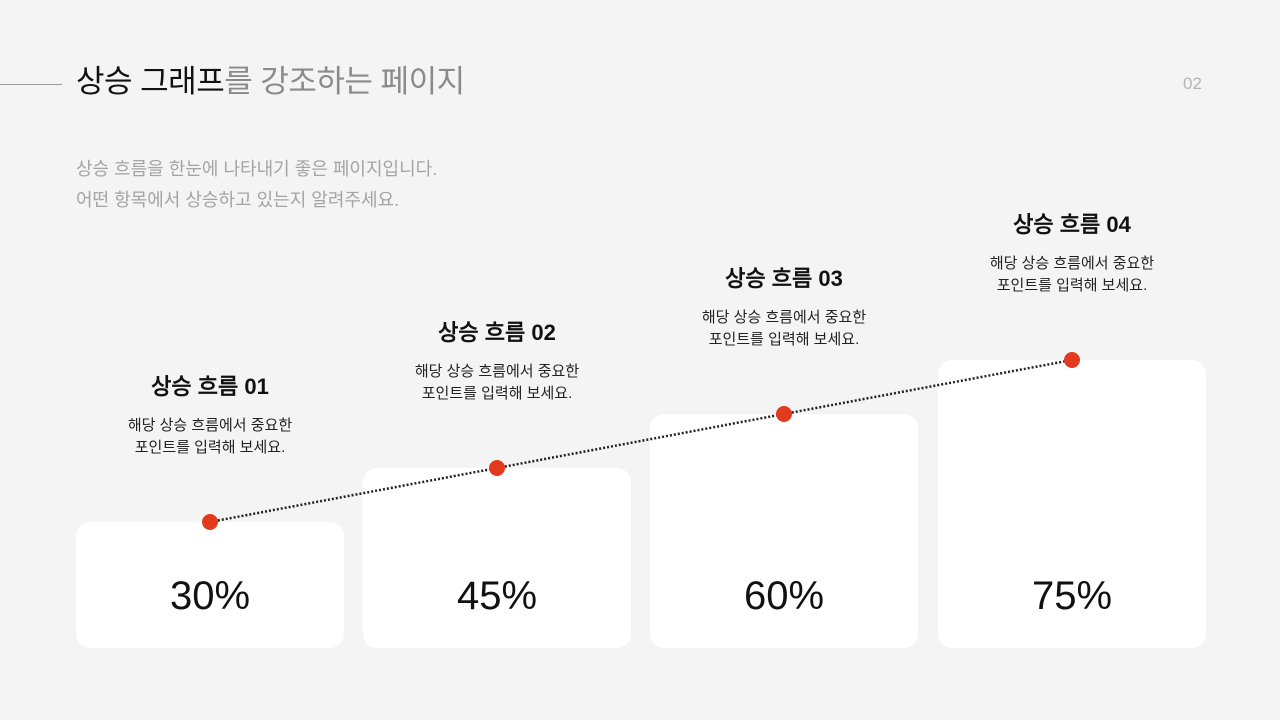  I want to click on bar-value-label: 45%, so click(497, 596).